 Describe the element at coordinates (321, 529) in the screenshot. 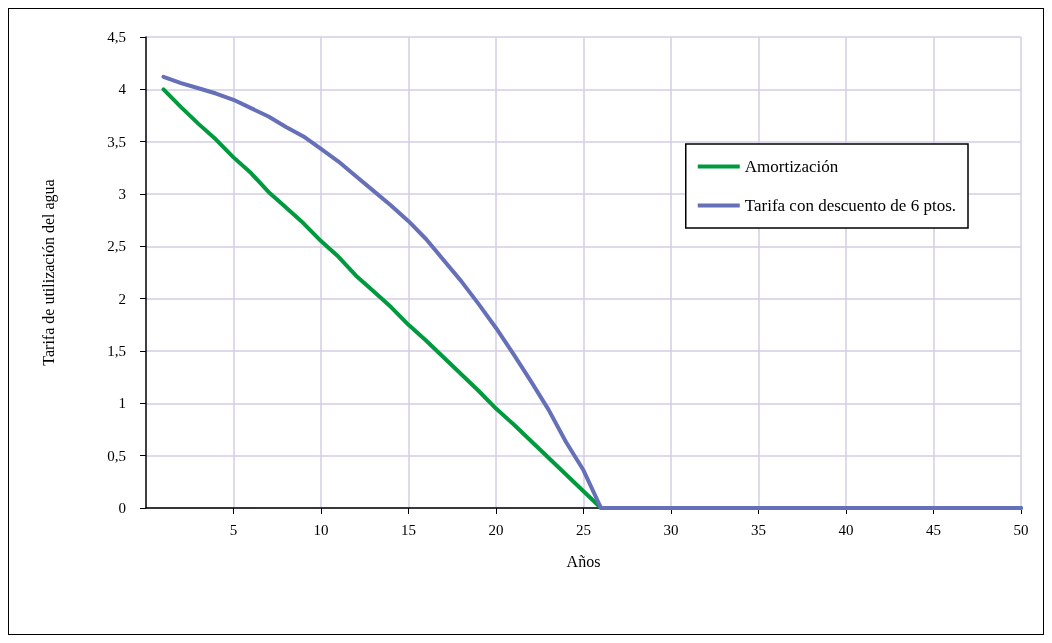

I see `x-tick-label: 10` at that location.